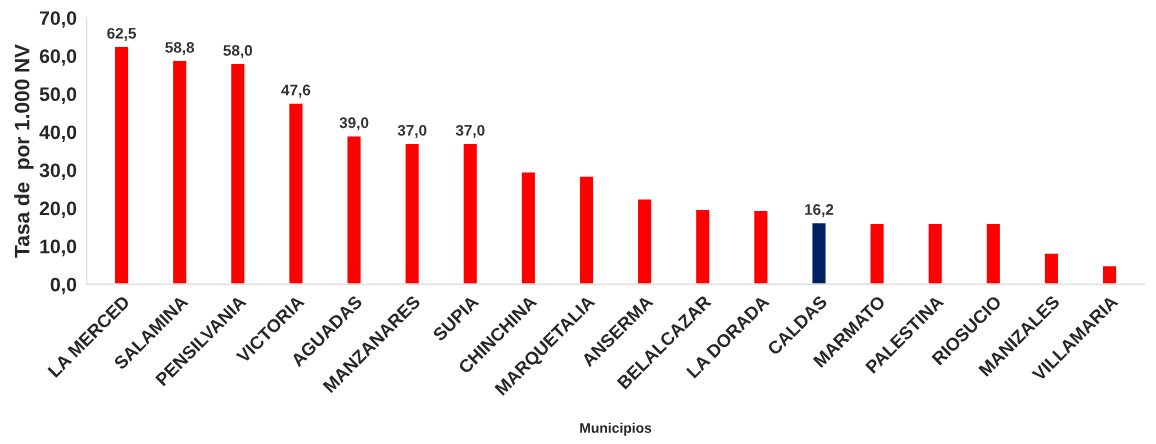 The image size is (1156, 444). What do you see at coordinates (58, 210) in the screenshot?
I see `y-tick-label: 20,0` at bounding box center [58, 210].